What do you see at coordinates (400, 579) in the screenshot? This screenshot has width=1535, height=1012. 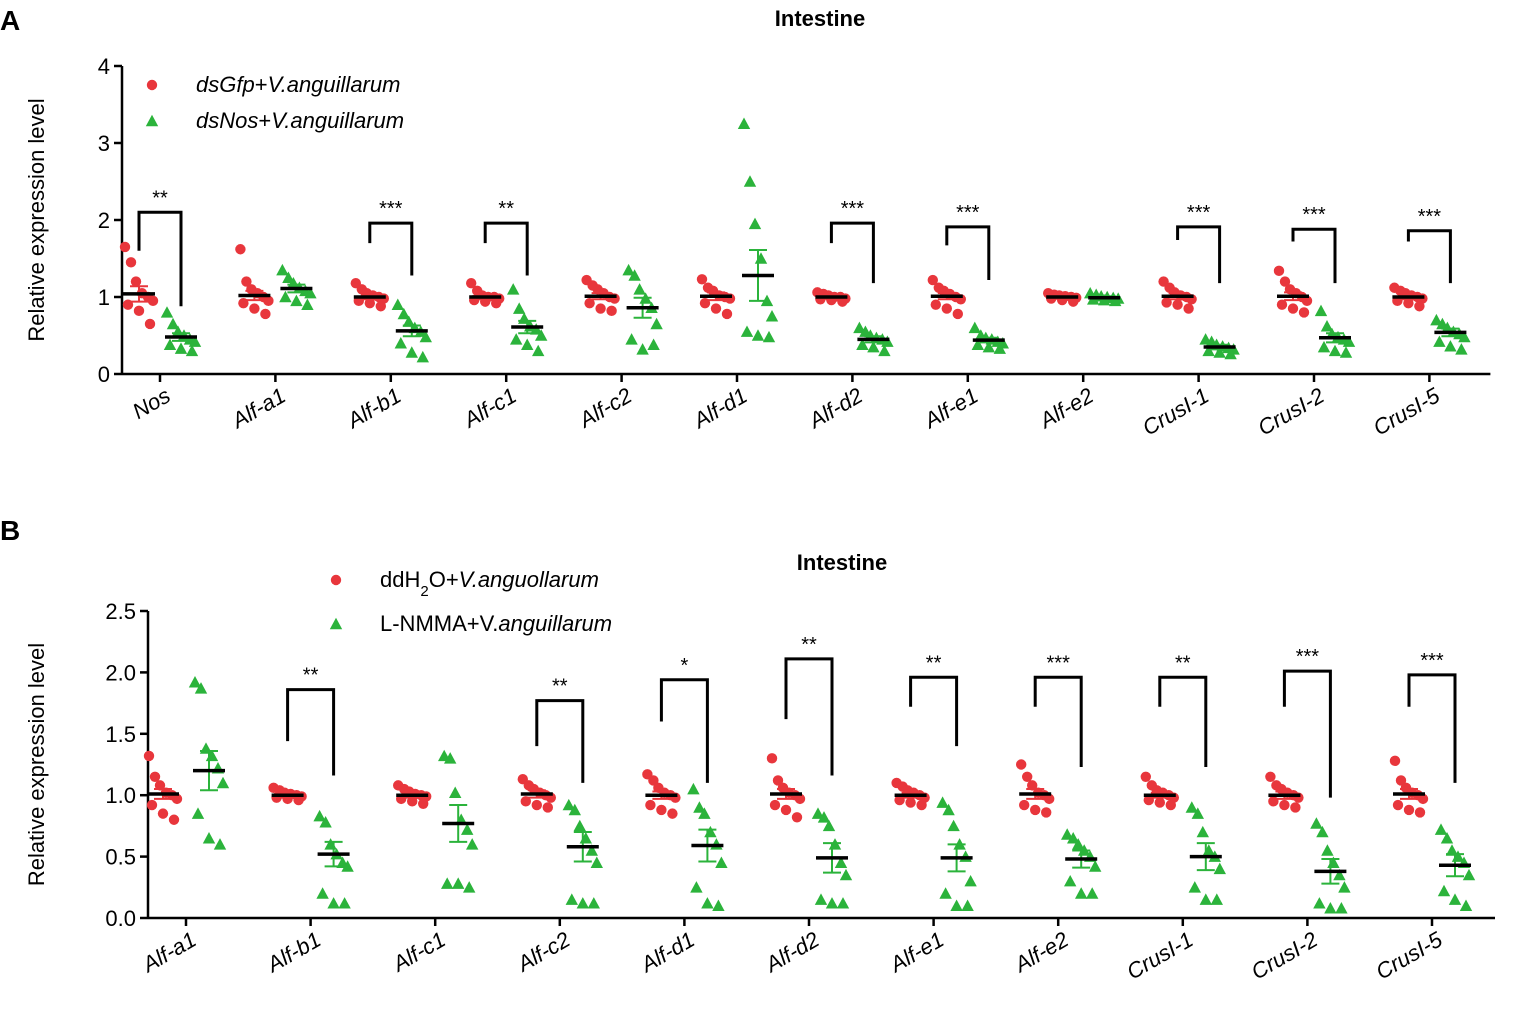 I see `legend-text-part: ddH` at bounding box center [400, 579].